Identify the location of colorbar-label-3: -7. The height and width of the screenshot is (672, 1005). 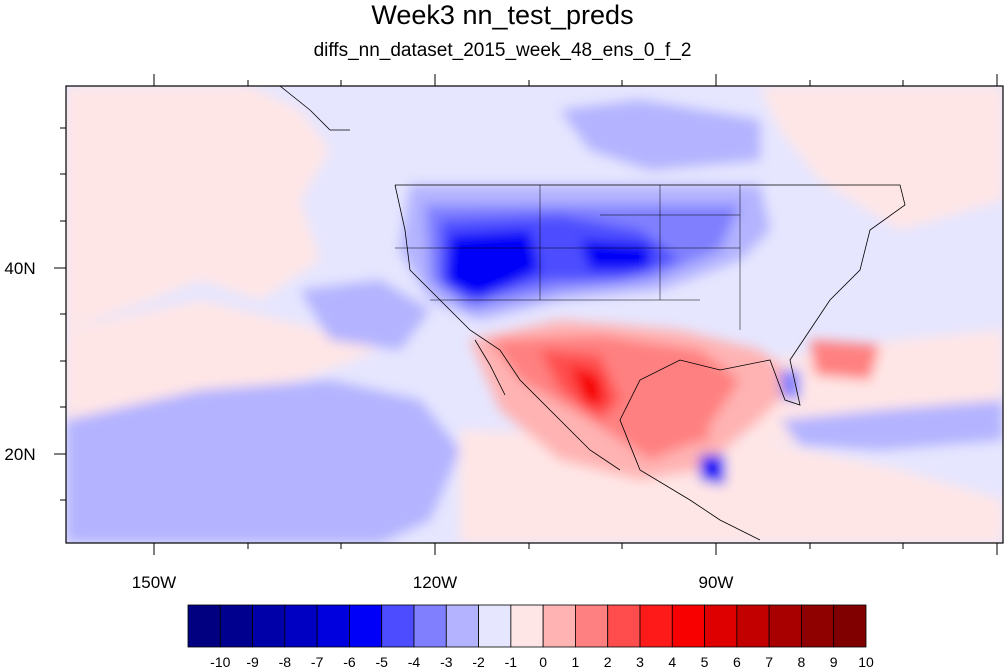
(317, 662).